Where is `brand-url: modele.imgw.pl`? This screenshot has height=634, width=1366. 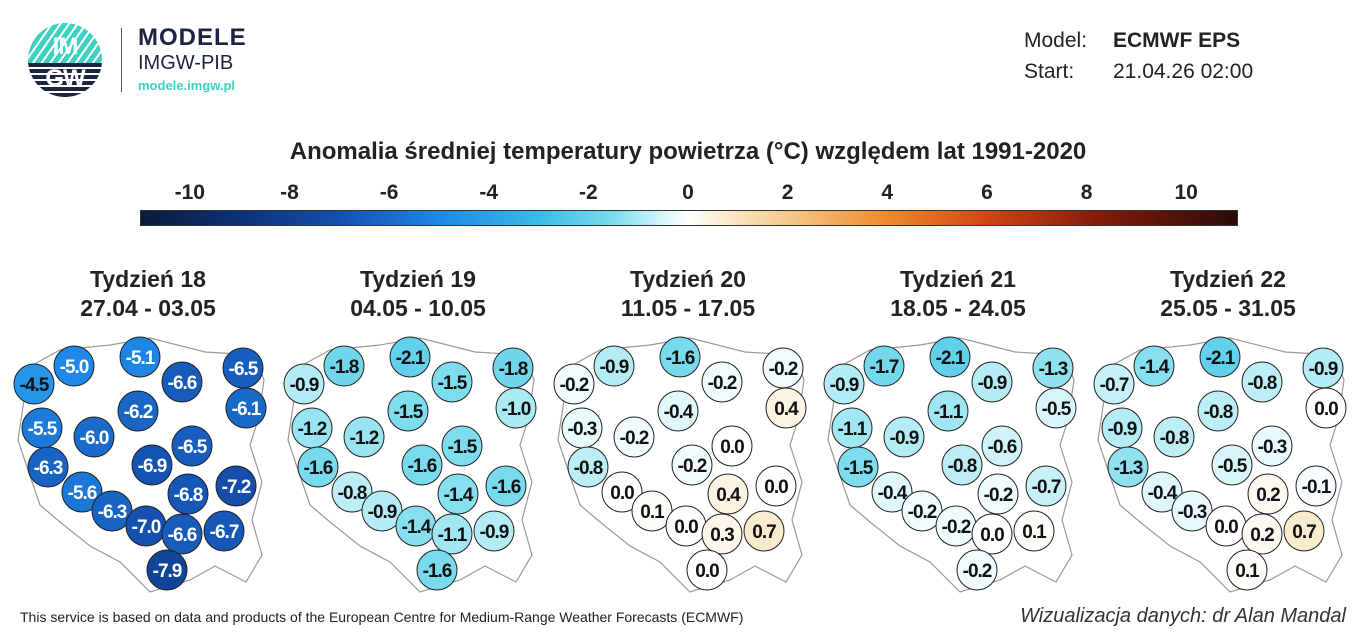
brand-url: modele.imgw.pl is located at coordinates (187, 85).